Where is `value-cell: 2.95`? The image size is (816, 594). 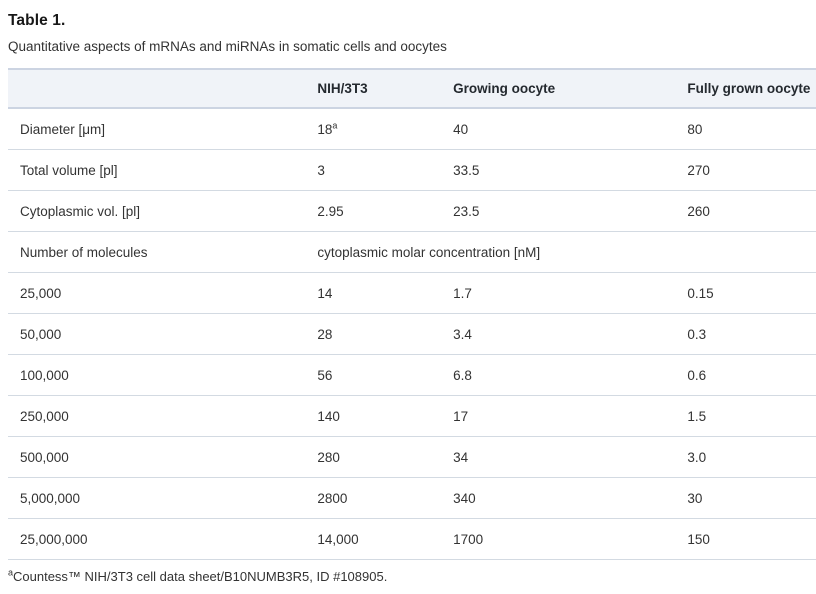 value-cell: 2.95 is located at coordinates (373, 211).